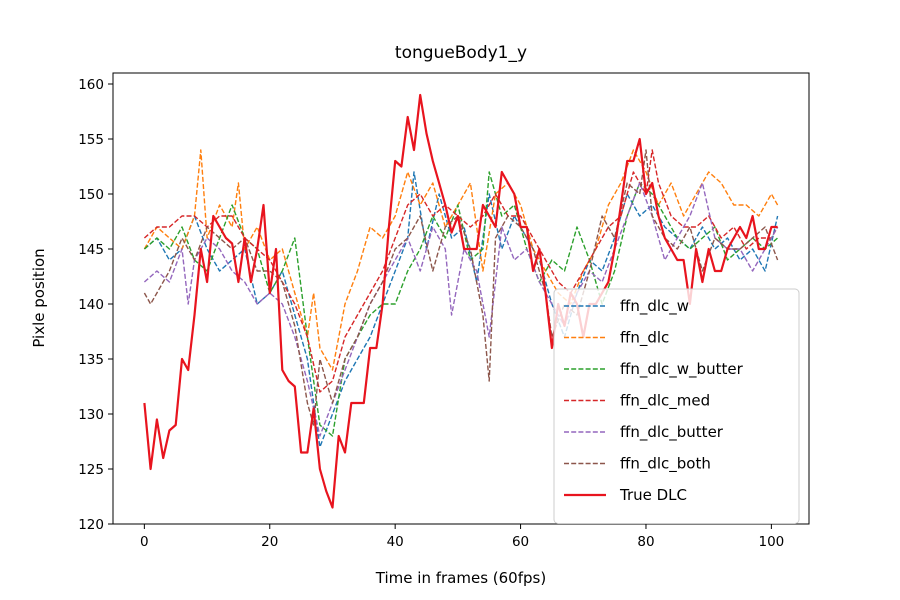  What do you see at coordinates (672, 432) in the screenshot?
I see `legend-label-ffn-dlc-butter: ffn_dlc_butter` at bounding box center [672, 432].